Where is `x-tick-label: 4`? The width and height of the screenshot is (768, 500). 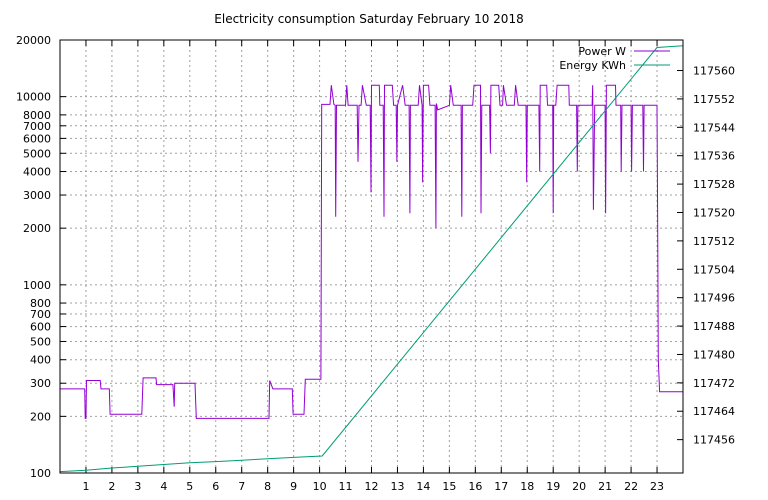 x-tick-label: 4 is located at coordinates (163, 486).